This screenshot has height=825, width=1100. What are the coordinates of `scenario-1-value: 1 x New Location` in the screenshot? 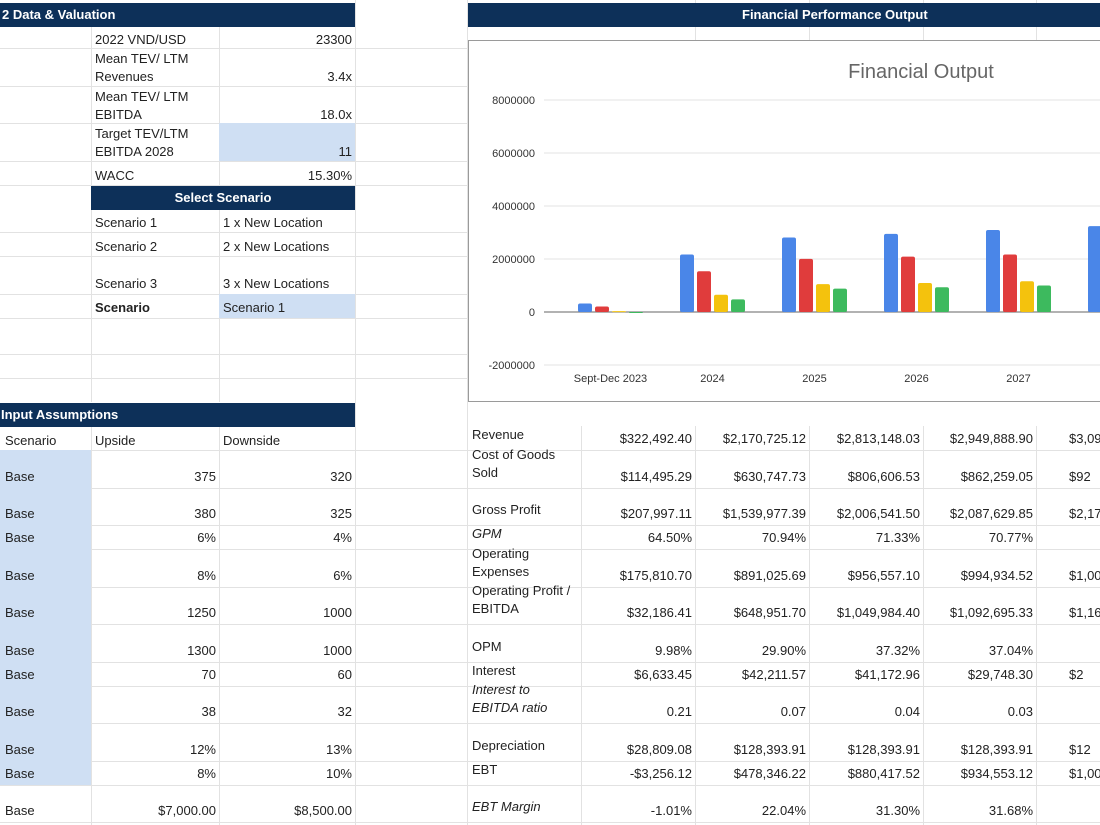 It's located at (273, 222).